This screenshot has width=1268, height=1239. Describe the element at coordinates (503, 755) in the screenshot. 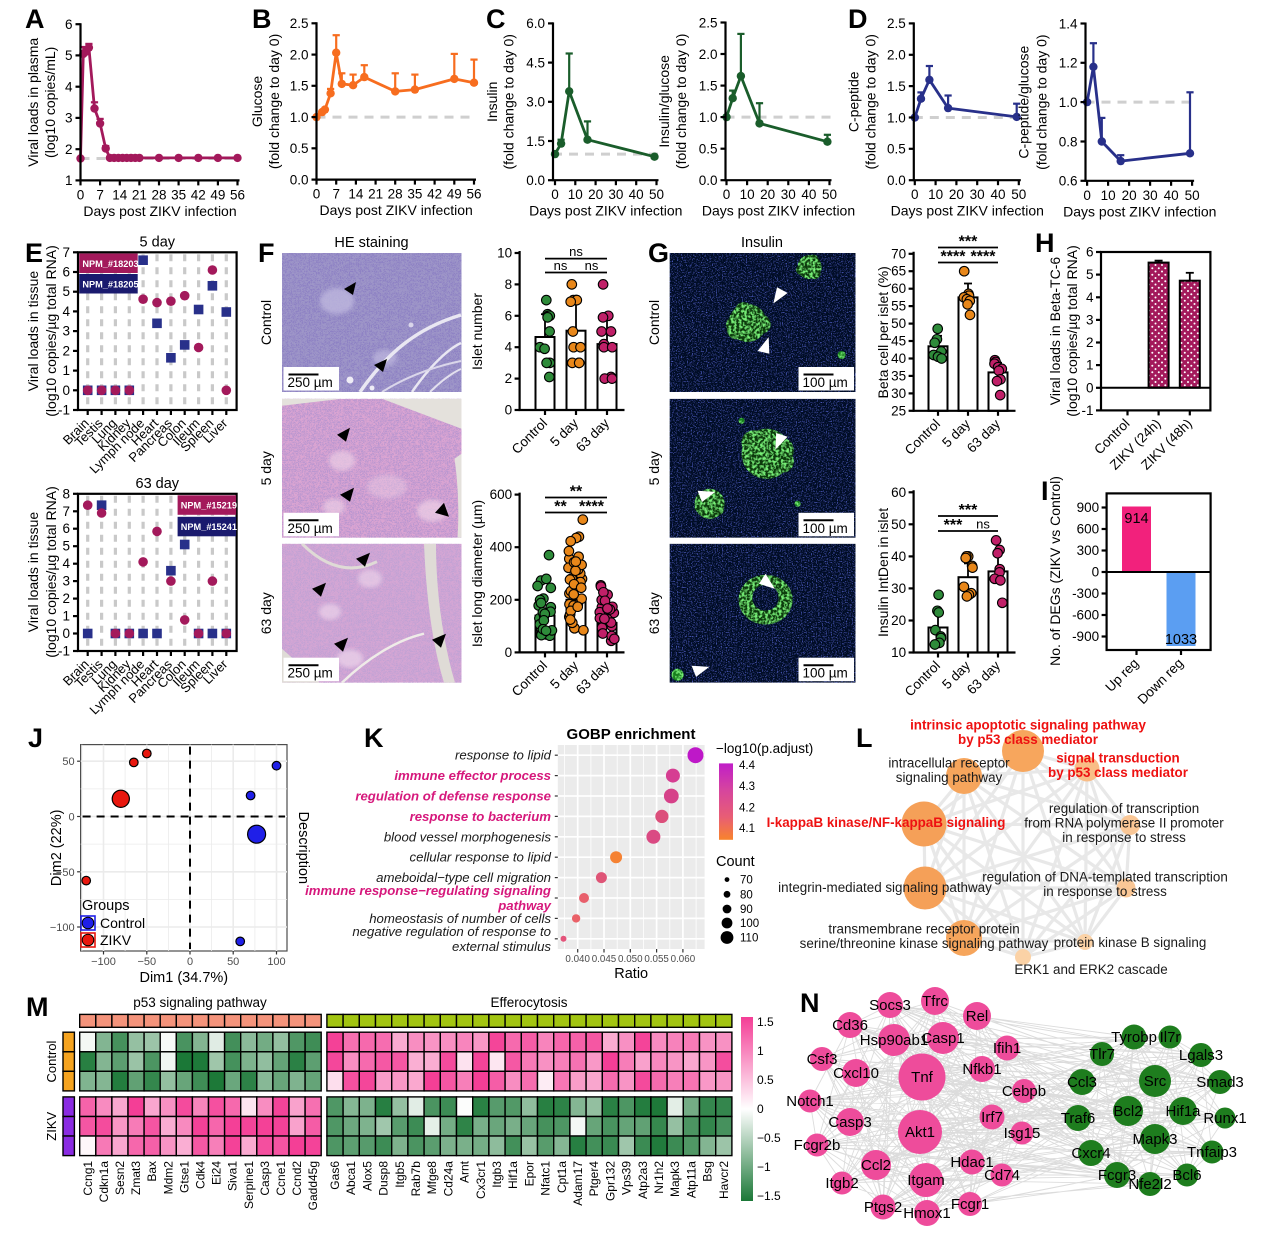

I see `svg-text: response to lipid` at that location.